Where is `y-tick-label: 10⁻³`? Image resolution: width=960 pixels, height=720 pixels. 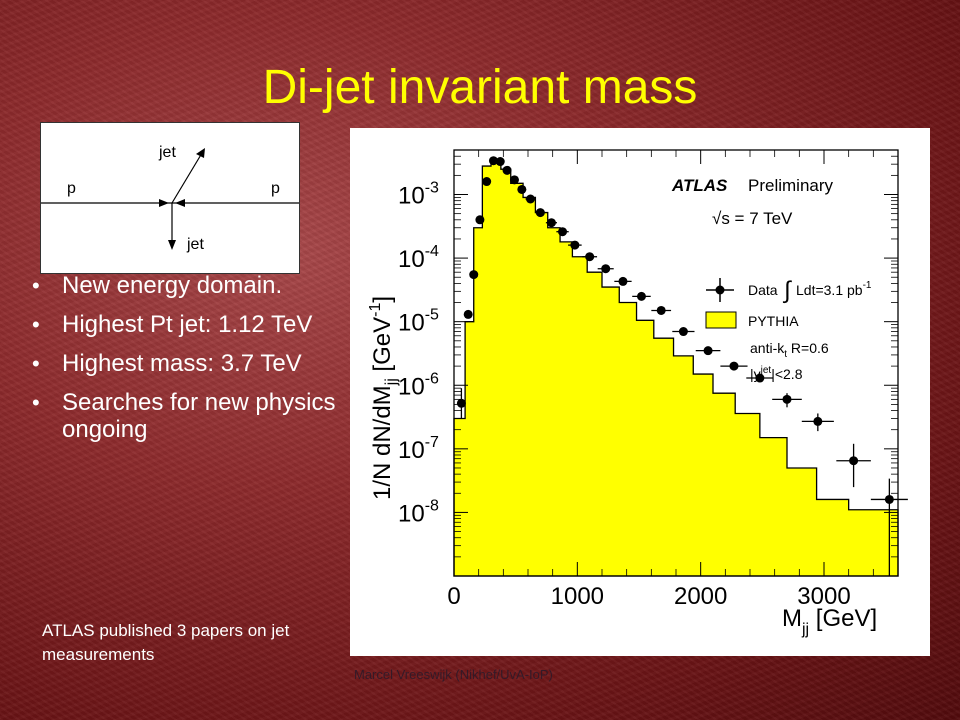
y-tick-label: 10⁻³ is located at coordinates (418, 195).